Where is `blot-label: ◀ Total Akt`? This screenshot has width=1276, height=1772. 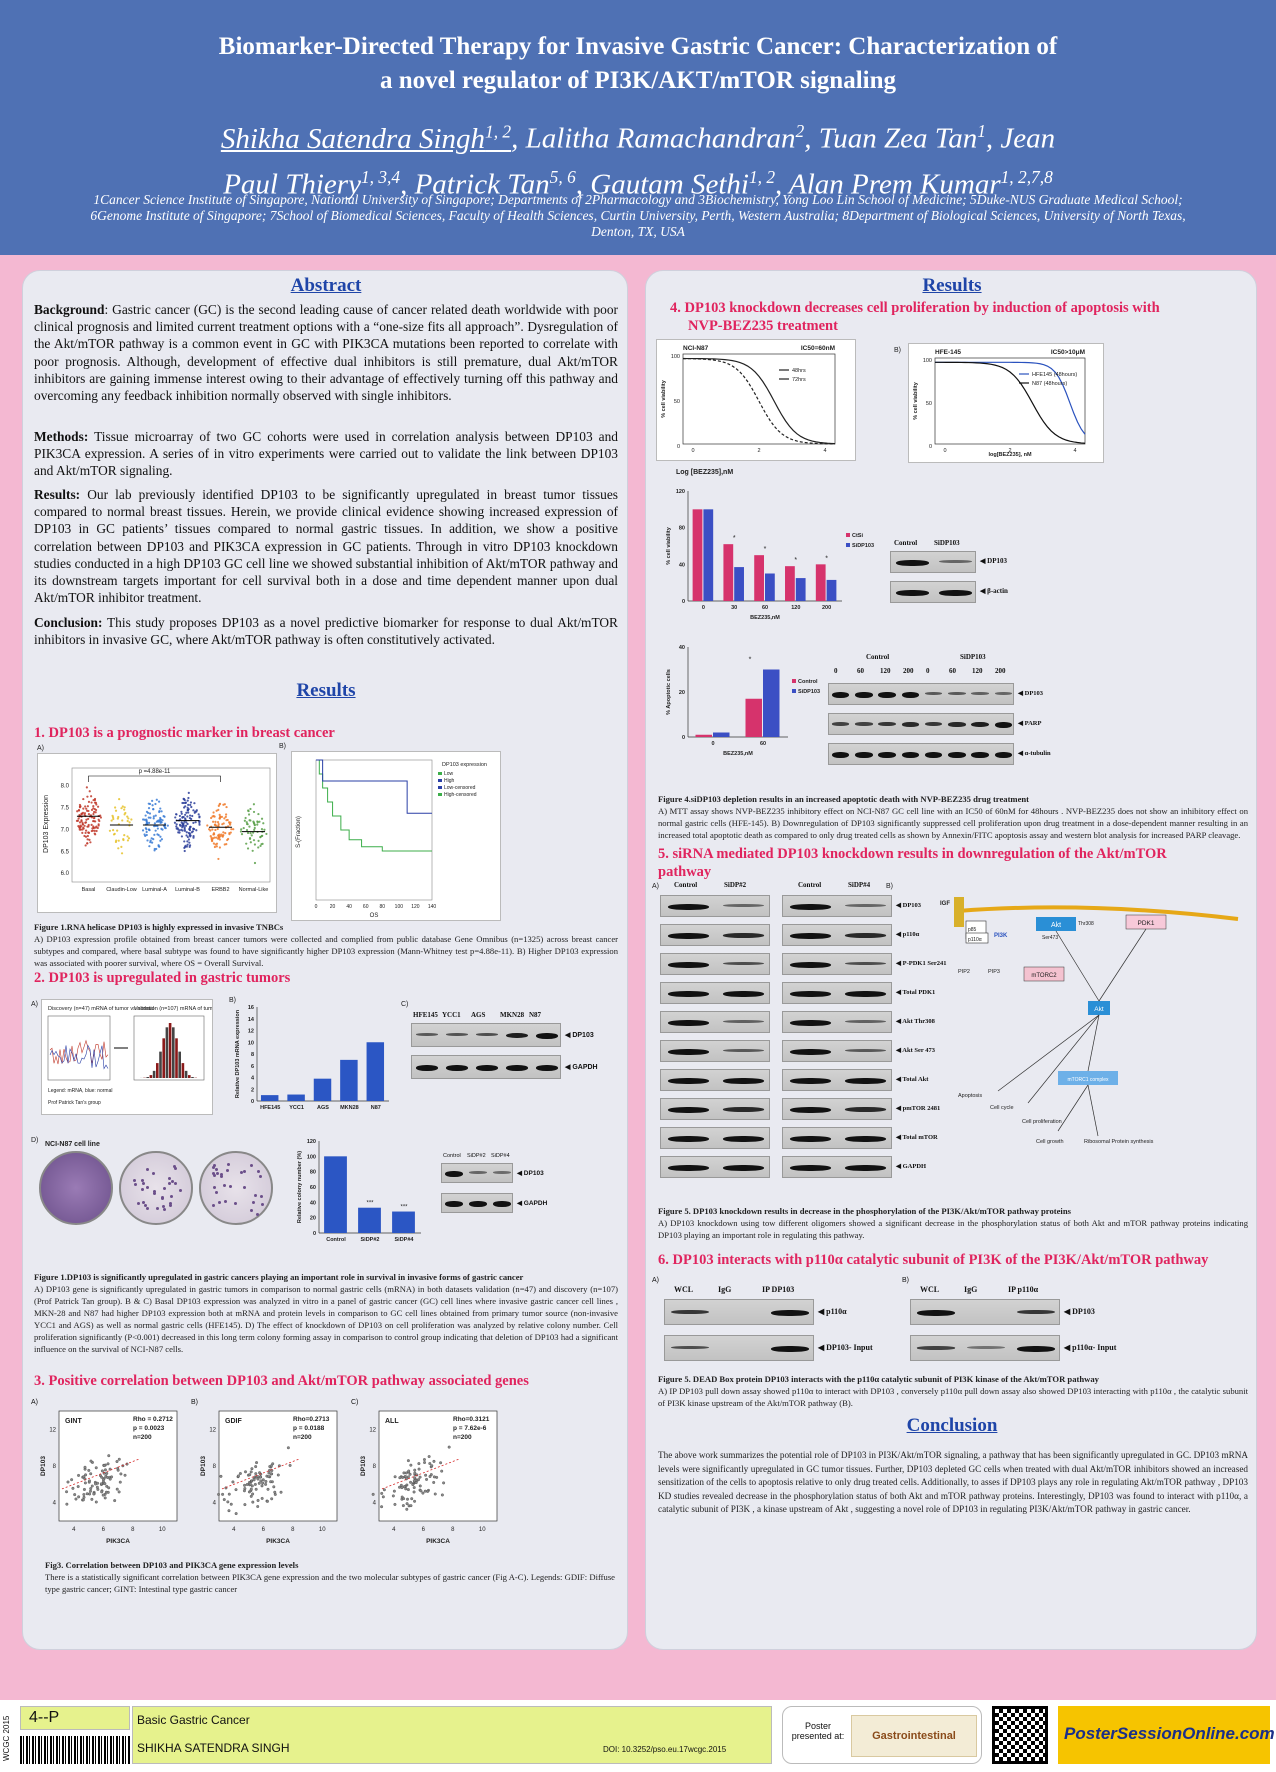 blot-label: ◀ Total Akt is located at coordinates (912, 1079).